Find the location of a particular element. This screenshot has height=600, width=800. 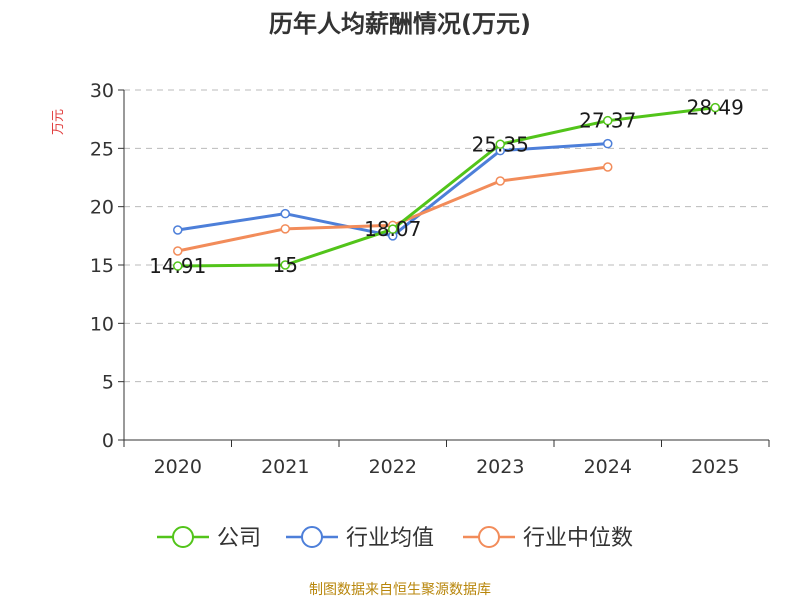

data-label-2025: 28.49 is located at coordinates (715, 108).